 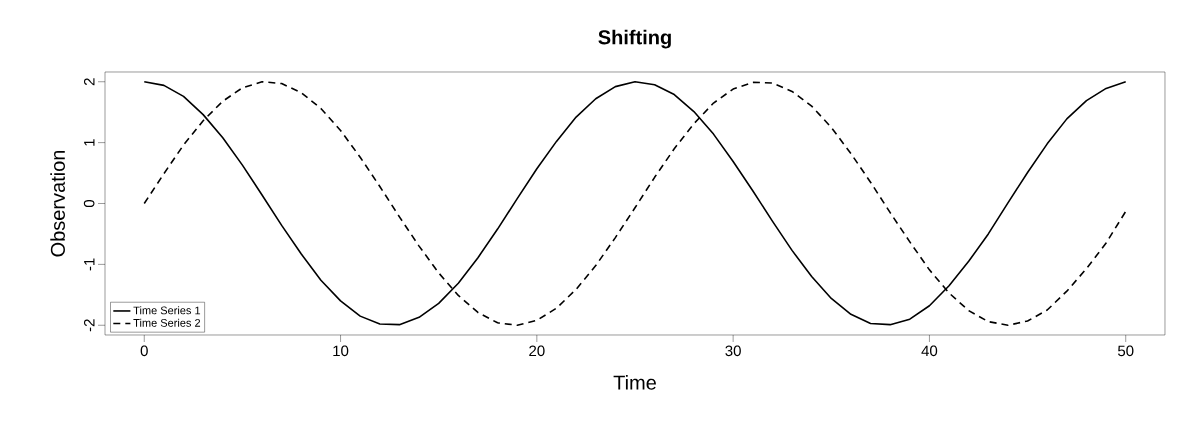 I want to click on y-axis-title: Observation, so click(x=57, y=203).